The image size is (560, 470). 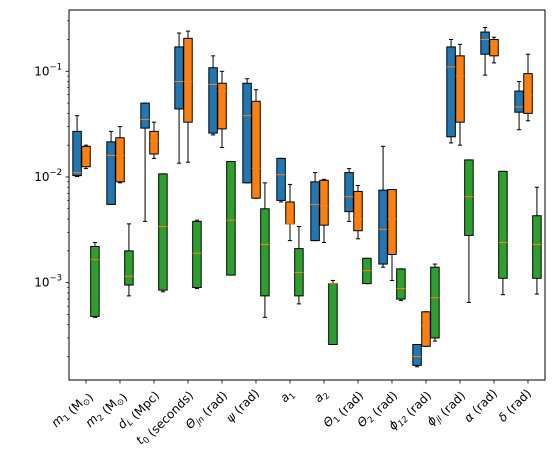 What do you see at coordinates (48, 176) in the screenshot?
I see `y-tick-label: 10⁻²` at bounding box center [48, 176].